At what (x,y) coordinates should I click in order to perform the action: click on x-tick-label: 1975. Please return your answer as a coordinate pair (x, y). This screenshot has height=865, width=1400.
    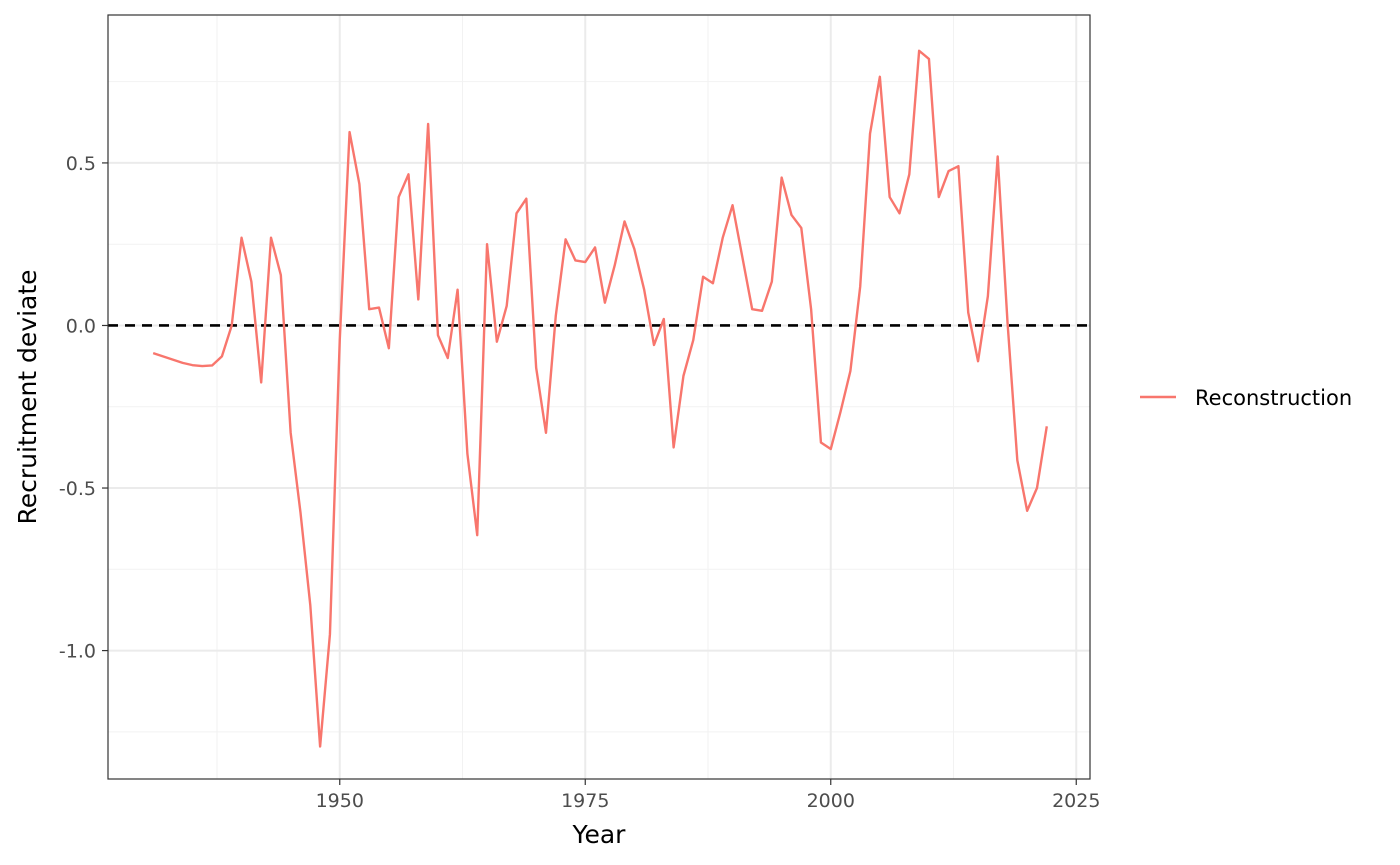
    Looking at the image, I should click on (585, 801).